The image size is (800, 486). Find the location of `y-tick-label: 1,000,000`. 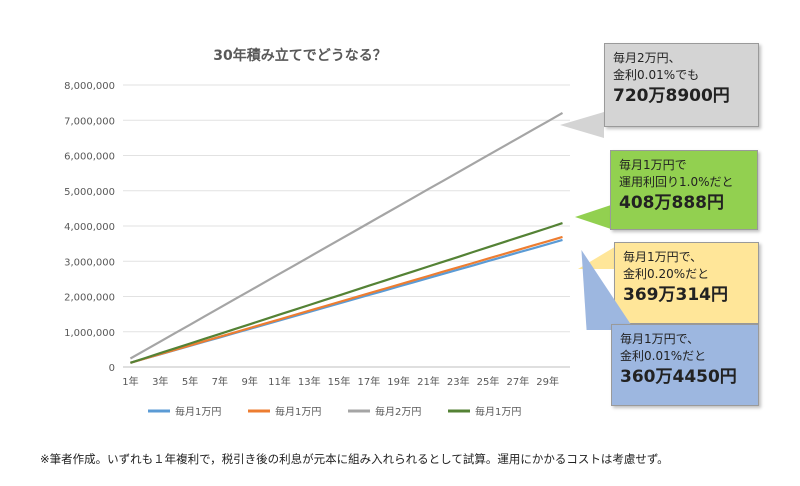

y-tick-label: 1,000,000 is located at coordinates (89, 333).